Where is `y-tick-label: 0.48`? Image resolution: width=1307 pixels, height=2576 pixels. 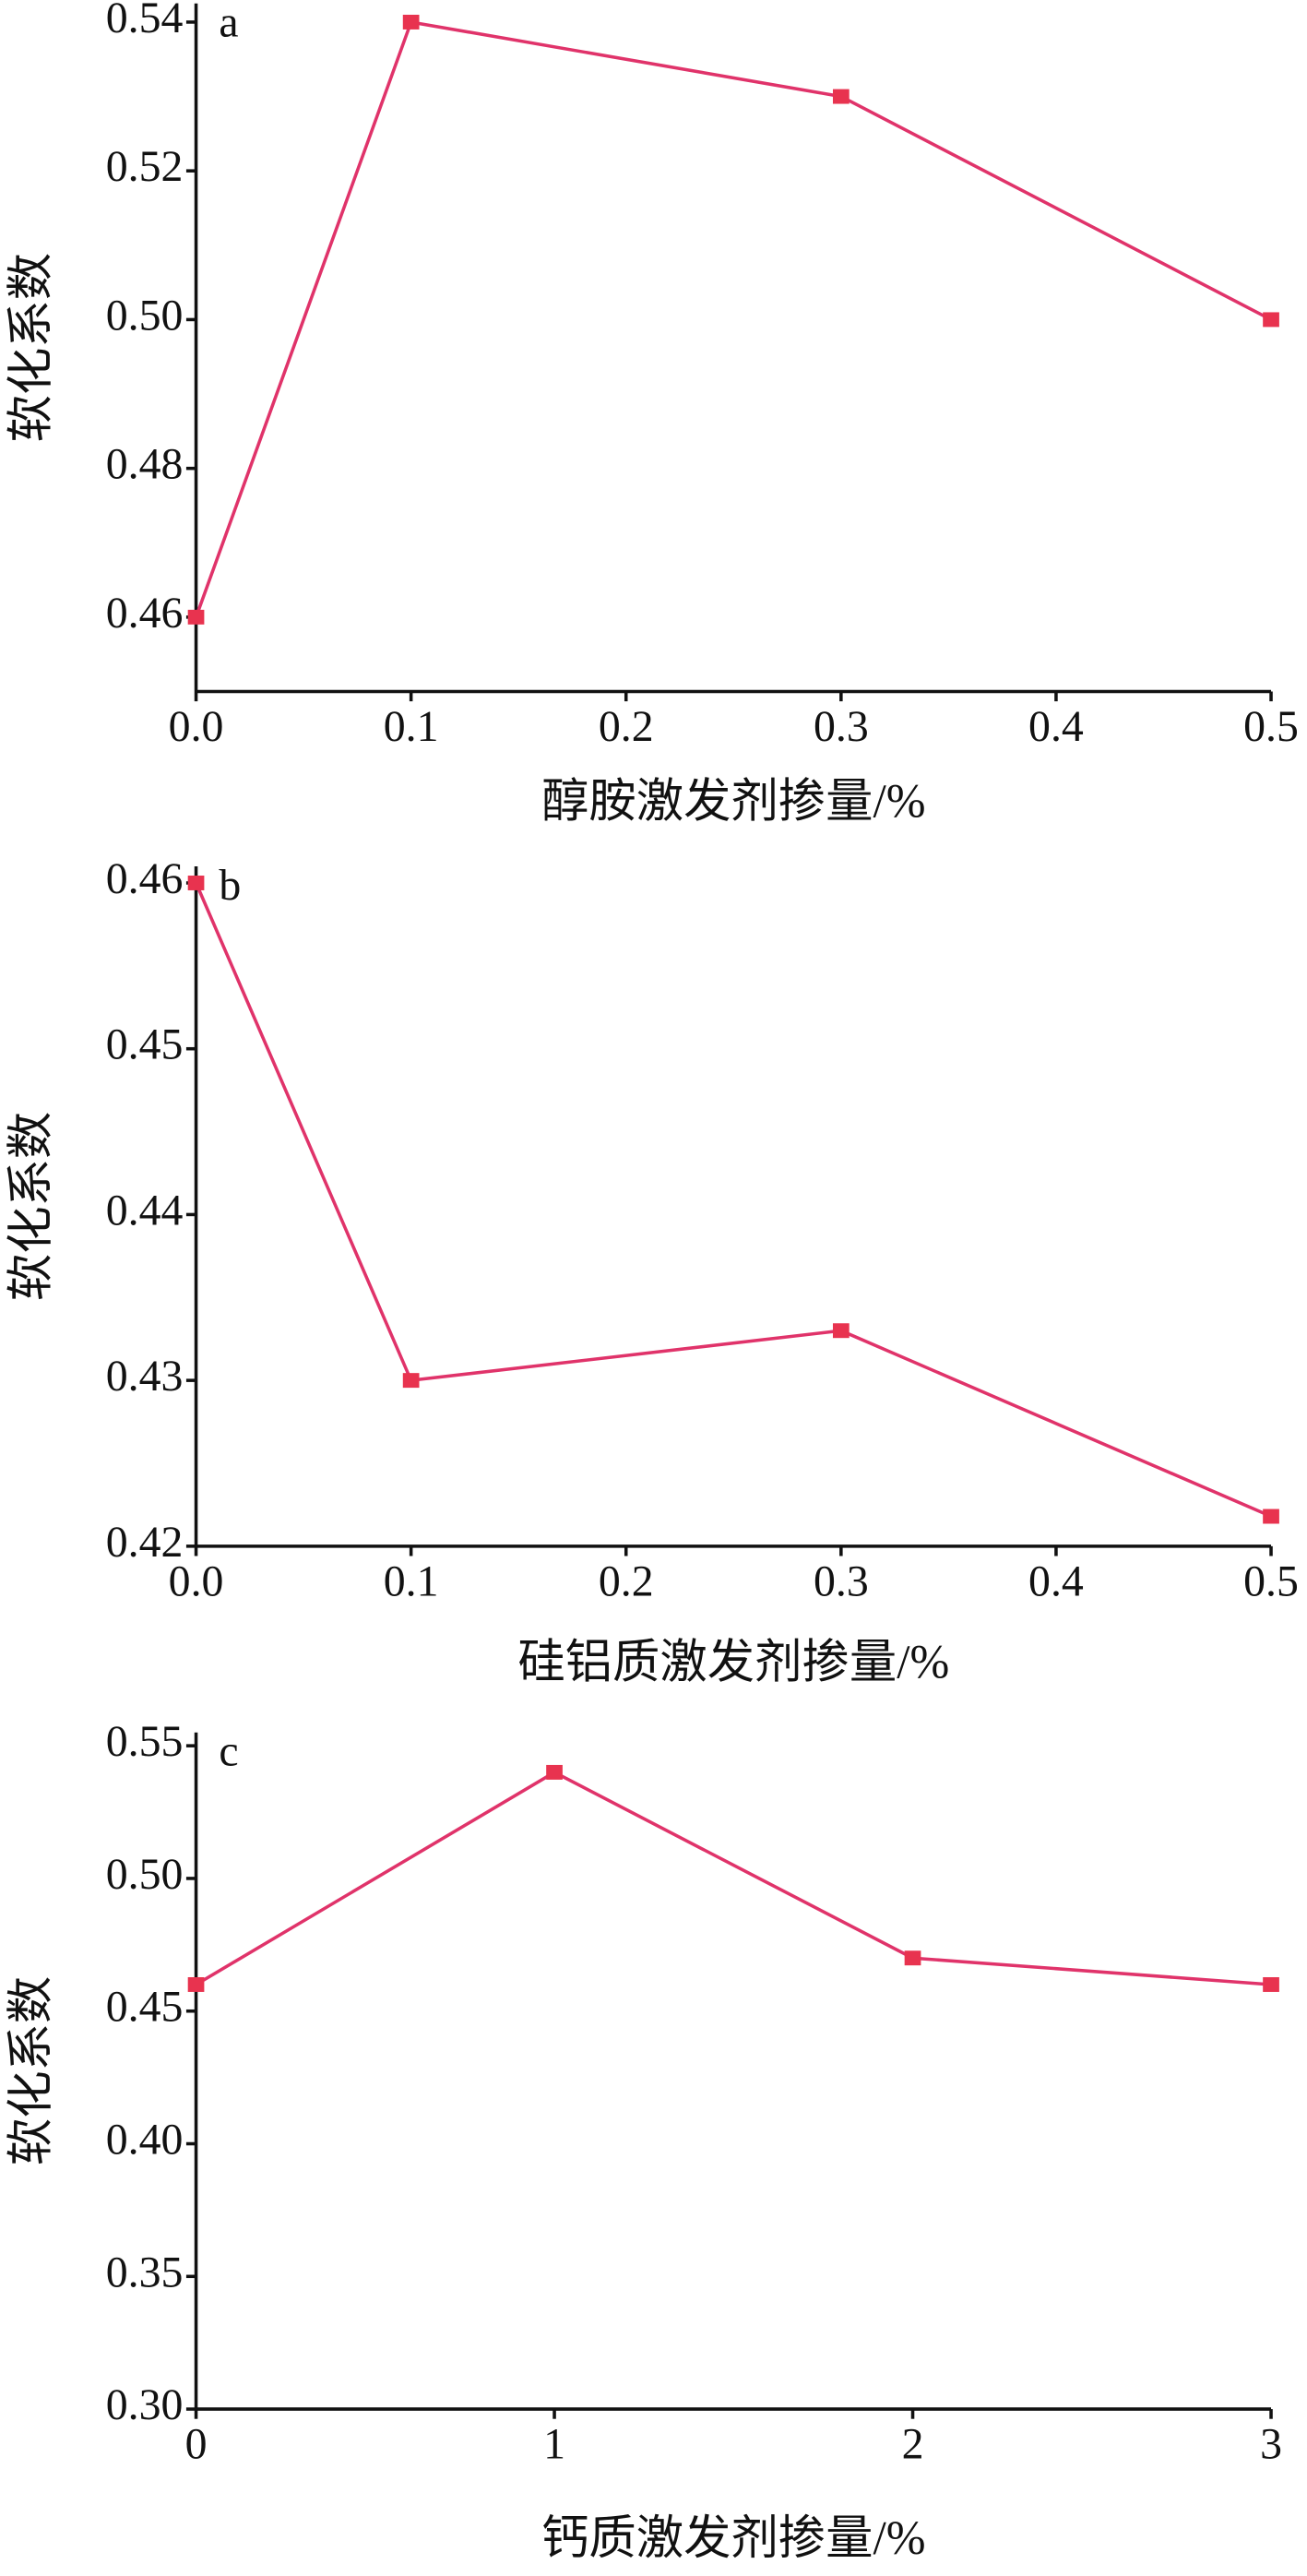
y-tick-label: 0.48 is located at coordinates (145, 464).